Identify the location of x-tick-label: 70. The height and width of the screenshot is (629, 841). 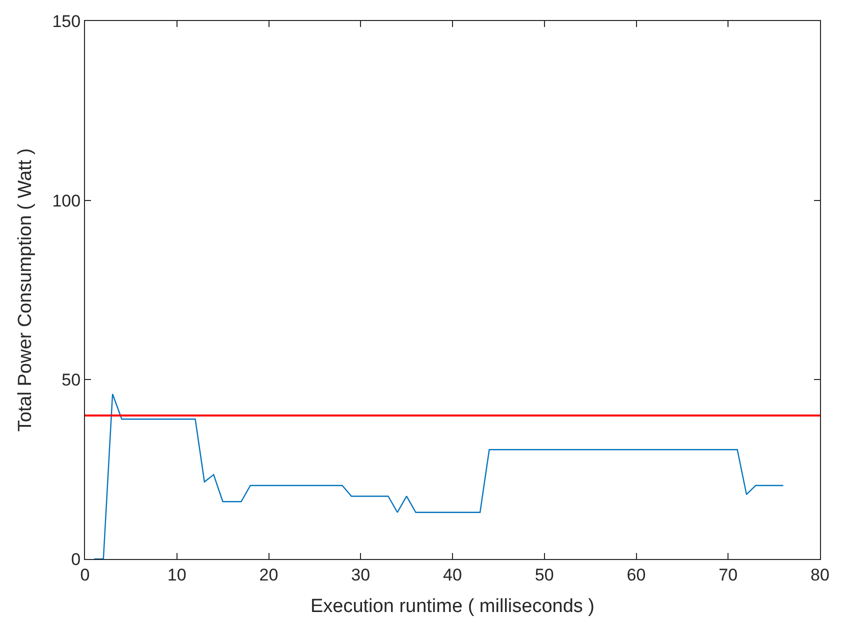
(728, 574).